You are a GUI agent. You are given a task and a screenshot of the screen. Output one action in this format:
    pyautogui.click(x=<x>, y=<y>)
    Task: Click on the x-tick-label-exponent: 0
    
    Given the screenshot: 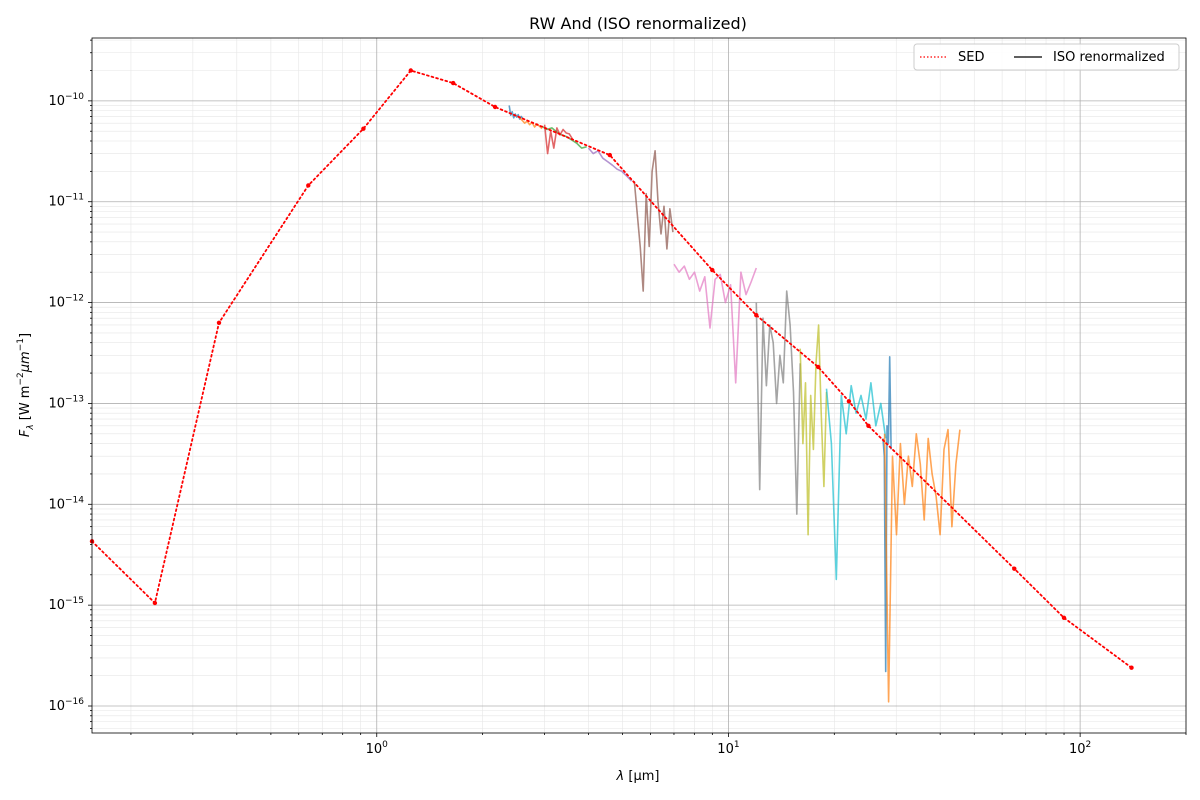 What is the action you would take?
    pyautogui.click(x=385, y=745)
    